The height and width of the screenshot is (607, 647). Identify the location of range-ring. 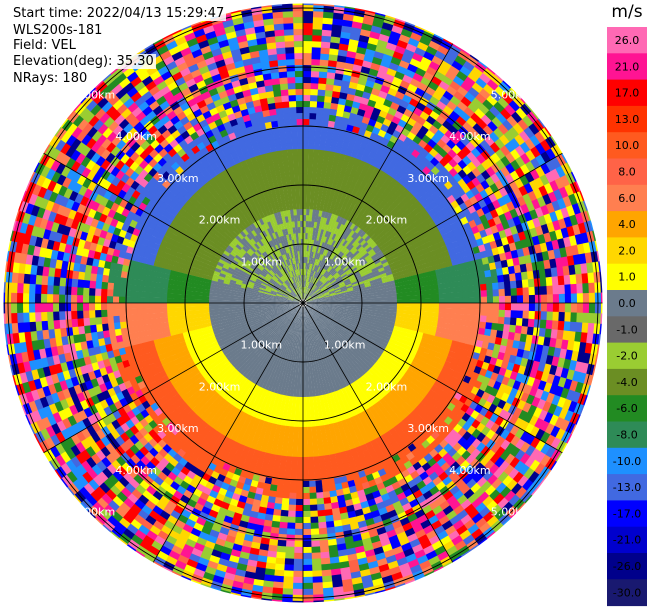
(303, 303).